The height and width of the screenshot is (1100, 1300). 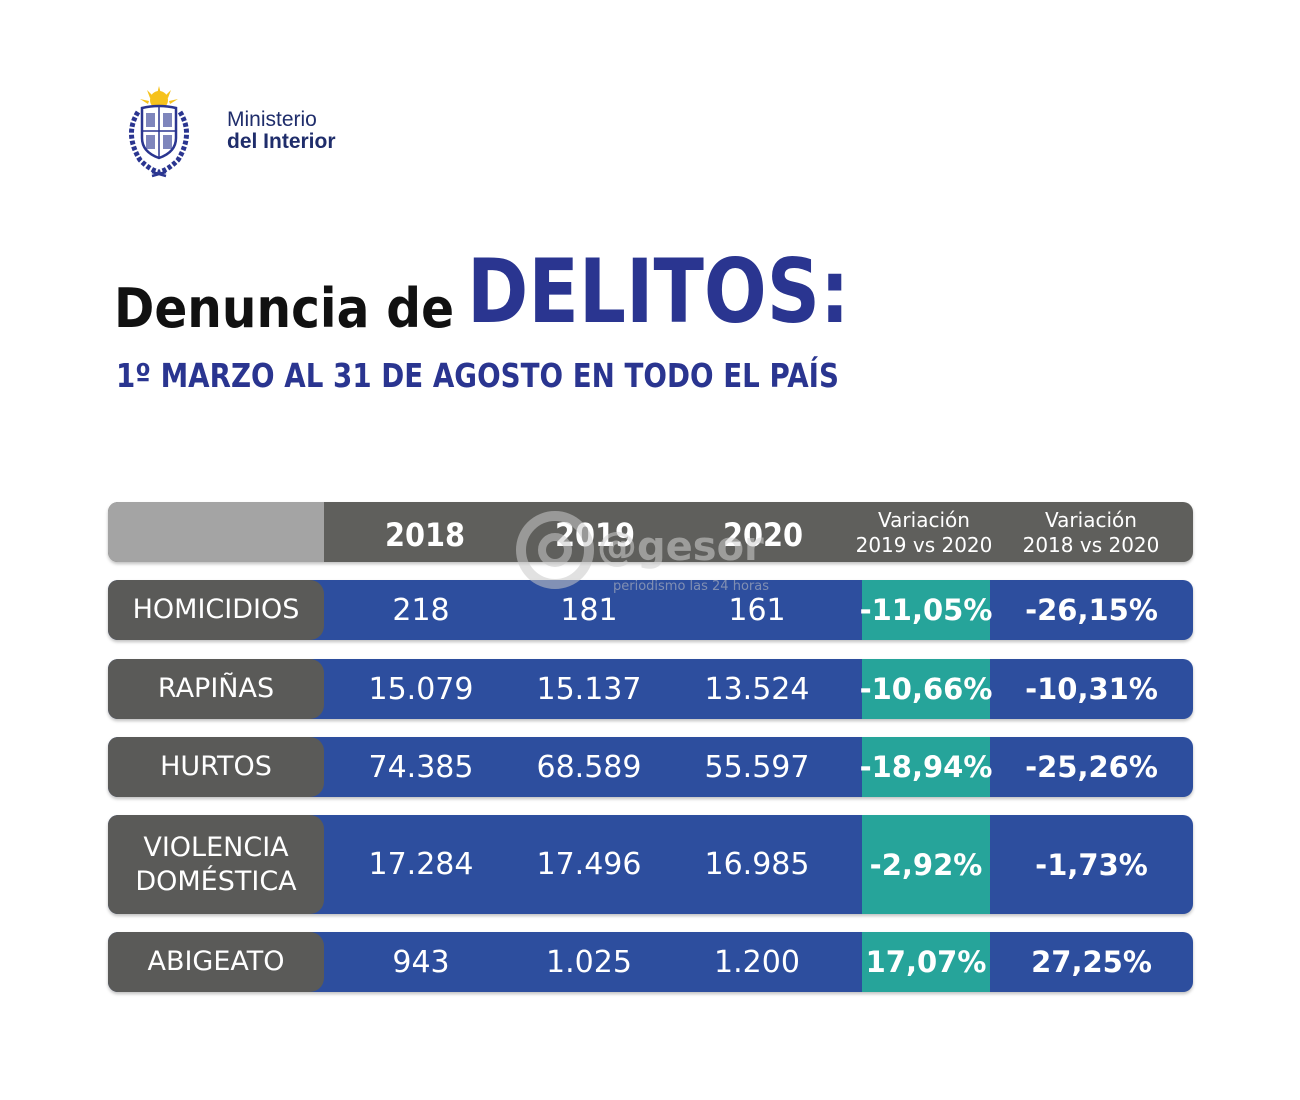 What do you see at coordinates (421, 610) in the screenshot?
I see `value-2018: 218` at bounding box center [421, 610].